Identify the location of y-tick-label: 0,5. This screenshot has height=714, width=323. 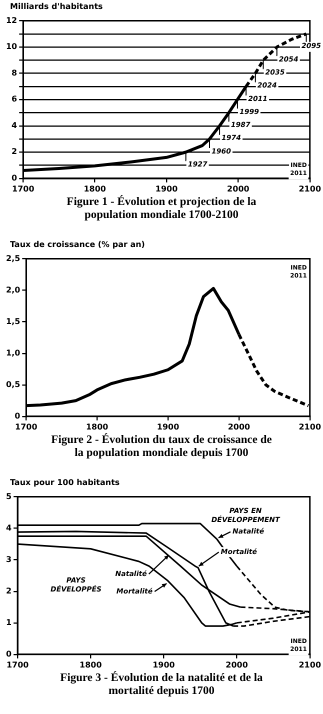
(13, 384).